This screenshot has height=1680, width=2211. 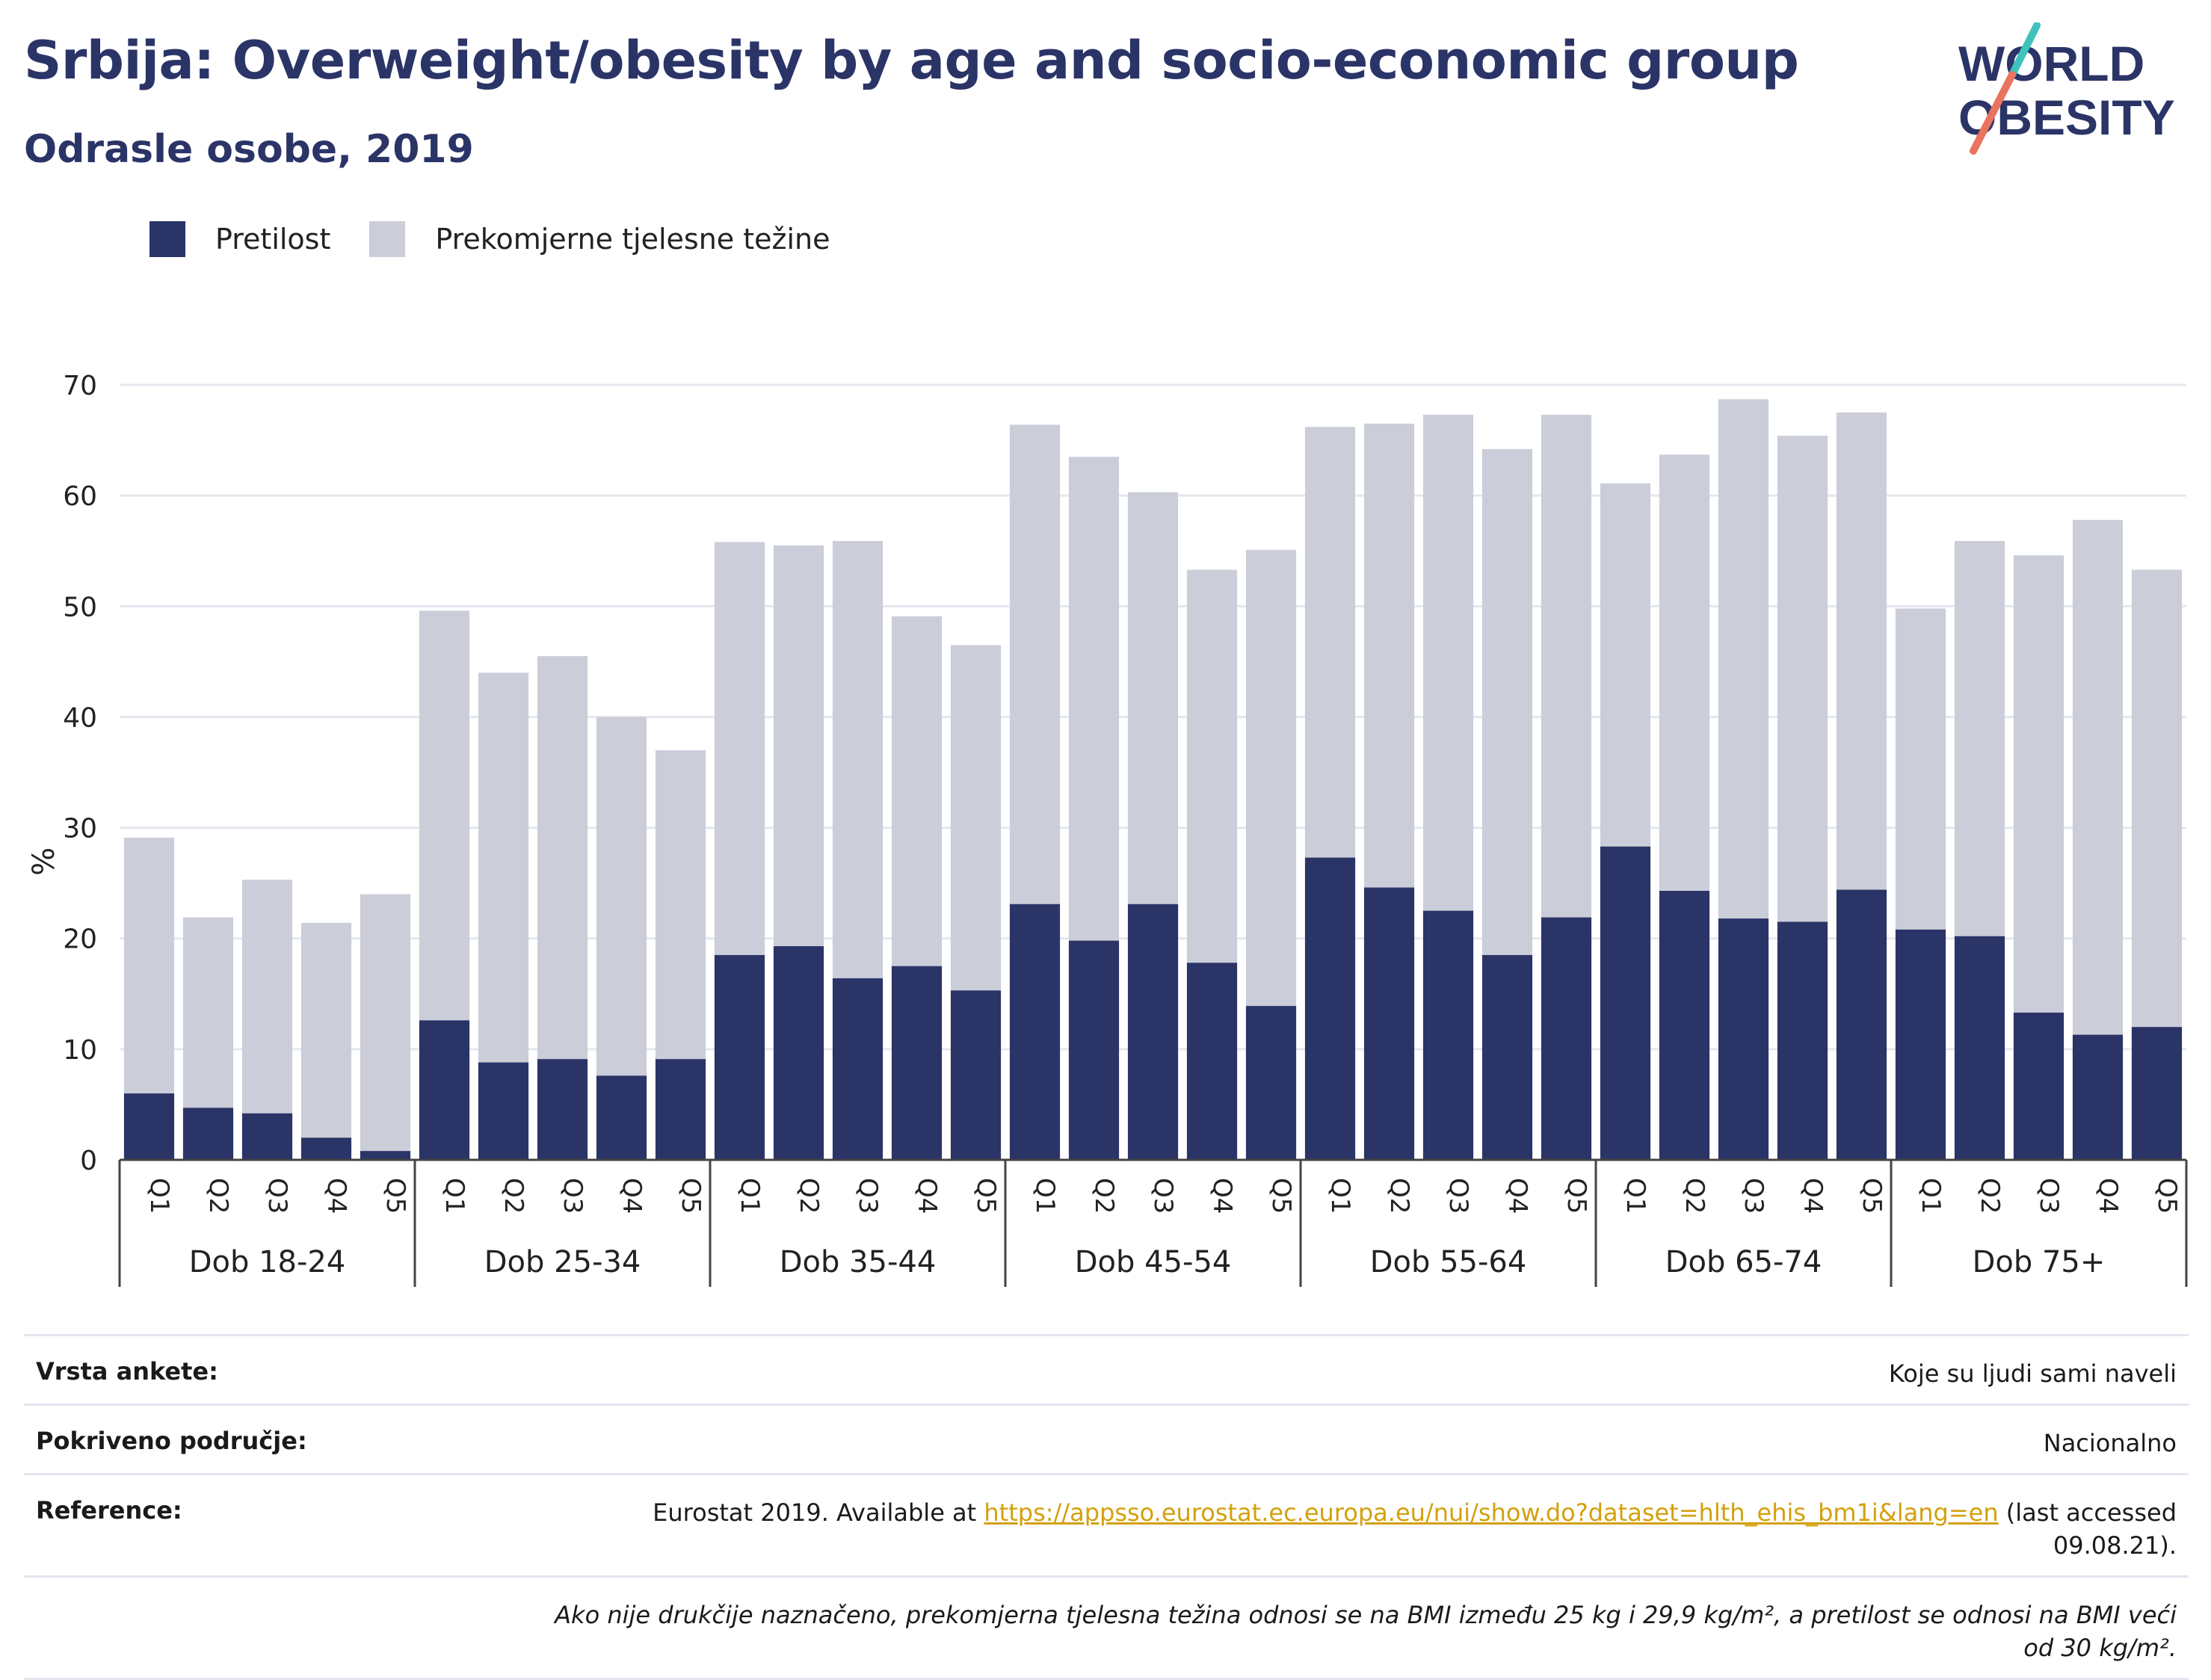 What do you see at coordinates (2032, 1373) in the screenshot?
I see `survey-value: Koje su ljudi sami naveli` at bounding box center [2032, 1373].